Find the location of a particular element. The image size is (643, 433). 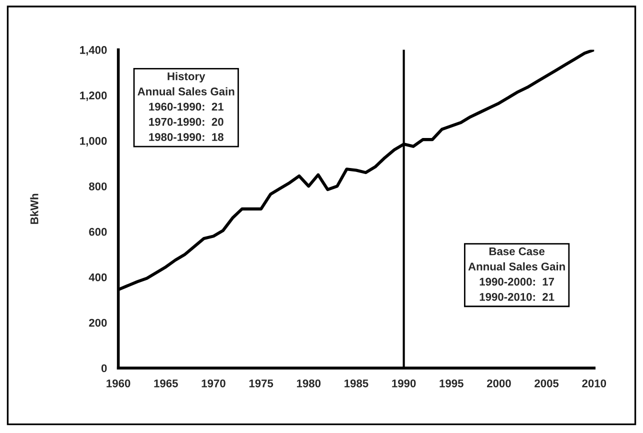

y-tick-label: 1,400 is located at coordinates (93, 51).